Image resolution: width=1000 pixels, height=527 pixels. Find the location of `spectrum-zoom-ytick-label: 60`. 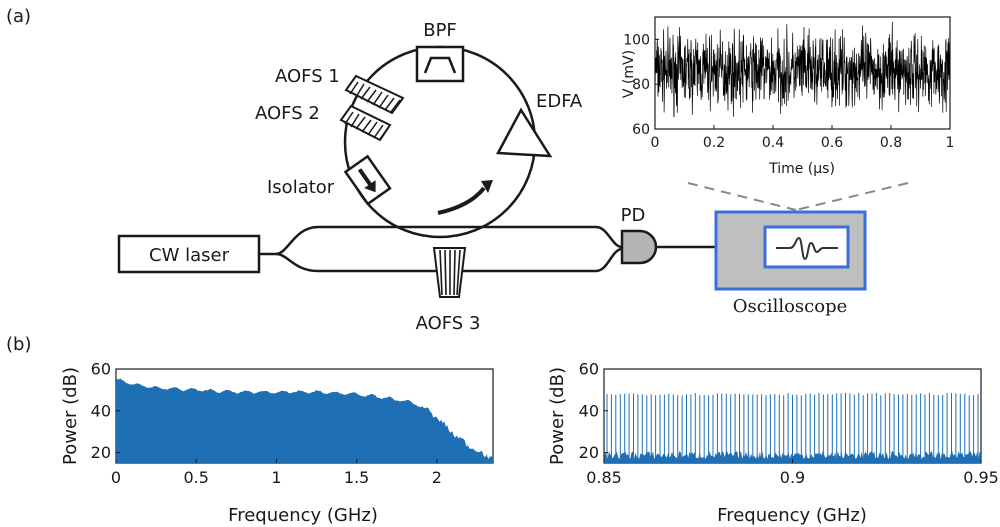

spectrum-zoom-ytick-label: 60 is located at coordinates (589, 369).